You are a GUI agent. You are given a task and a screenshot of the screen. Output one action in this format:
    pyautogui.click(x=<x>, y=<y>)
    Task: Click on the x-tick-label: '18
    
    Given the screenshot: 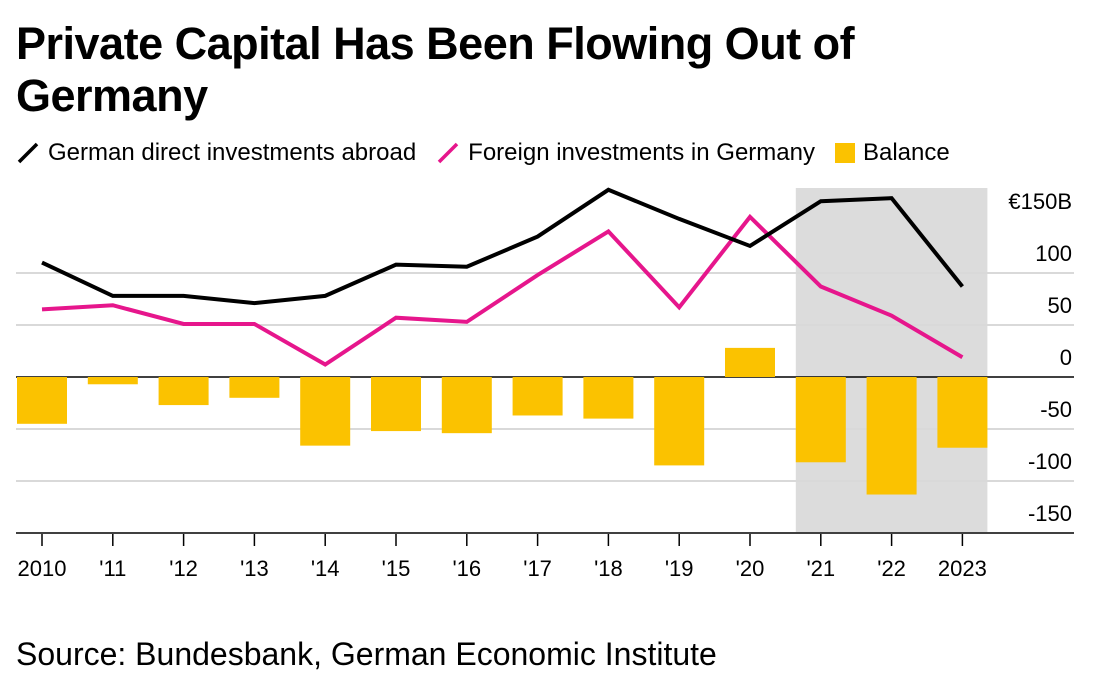 What is the action you would take?
    pyautogui.click(x=608, y=568)
    